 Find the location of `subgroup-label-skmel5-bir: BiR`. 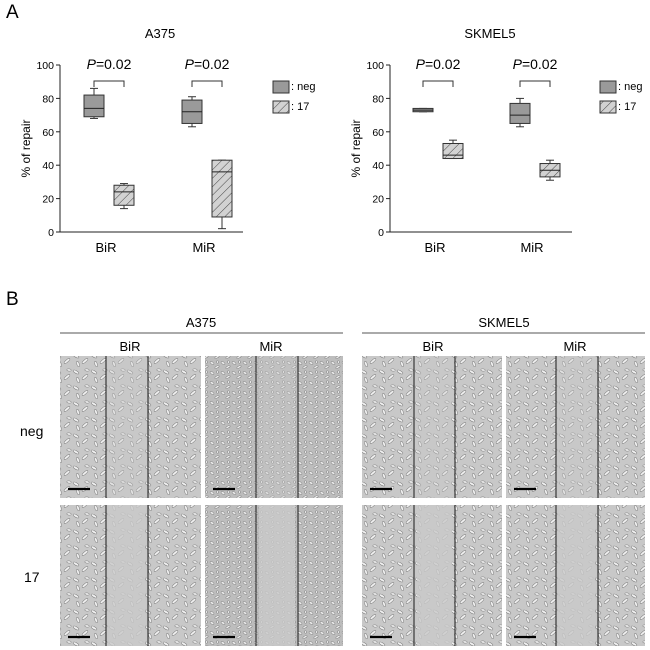

subgroup-label-skmel5-bir: BiR is located at coordinates (433, 346).